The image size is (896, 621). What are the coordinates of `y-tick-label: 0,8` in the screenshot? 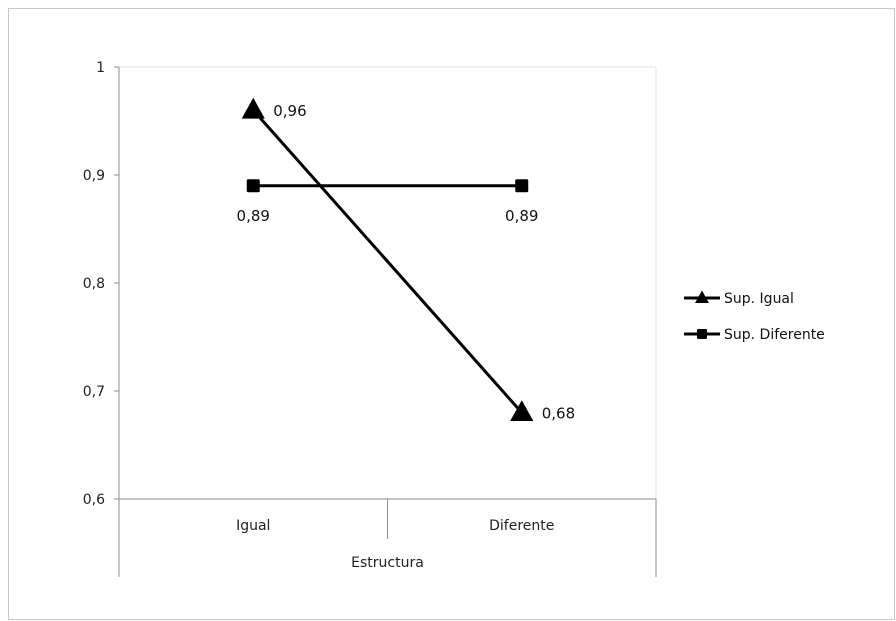 It's located at (94, 284).